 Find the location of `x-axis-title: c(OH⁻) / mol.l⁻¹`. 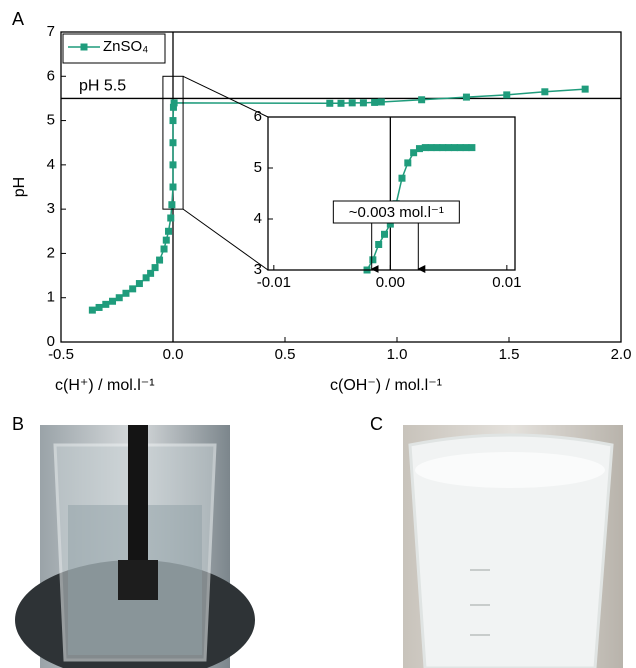

x-axis-title: c(OH⁻) / mol.l⁻¹ is located at coordinates (386, 385).